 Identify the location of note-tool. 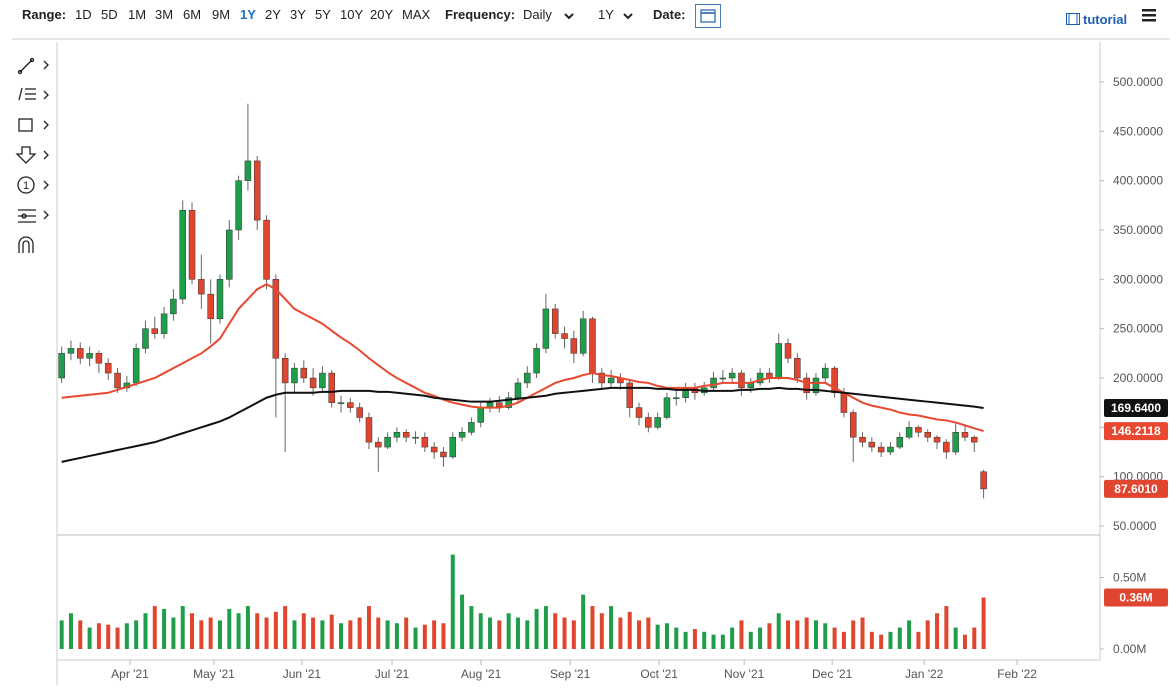
(33, 185).